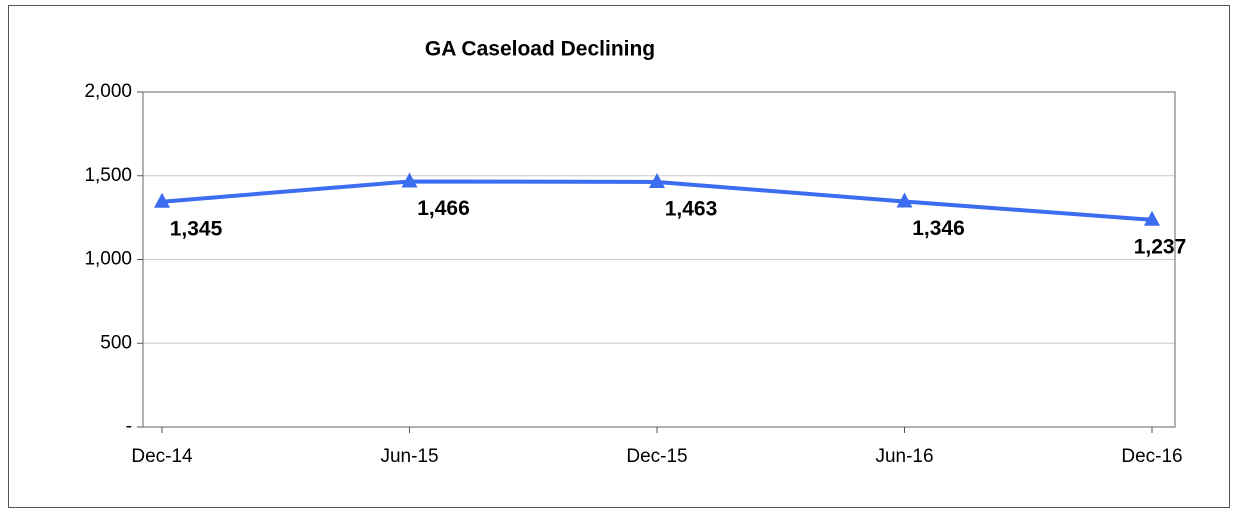 The height and width of the screenshot is (510, 1236). What do you see at coordinates (1160, 246) in the screenshot?
I see `data-label: 1,237` at bounding box center [1160, 246].